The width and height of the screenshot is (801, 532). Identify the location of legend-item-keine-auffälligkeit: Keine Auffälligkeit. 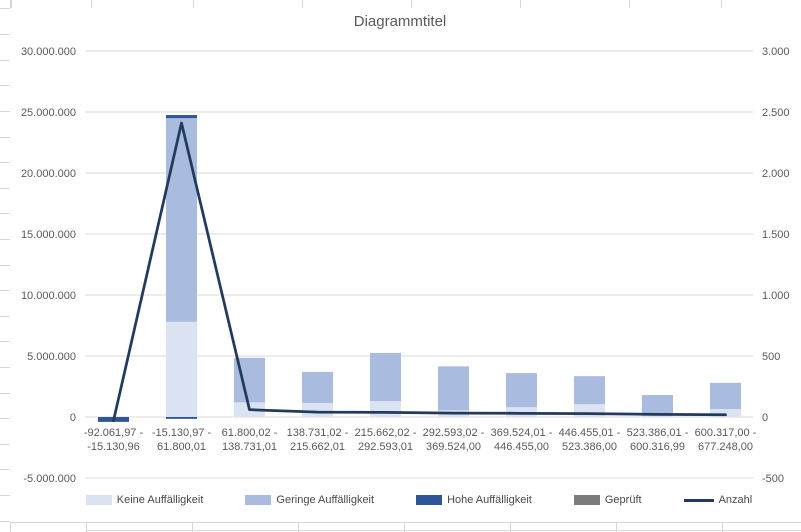
(144, 500).